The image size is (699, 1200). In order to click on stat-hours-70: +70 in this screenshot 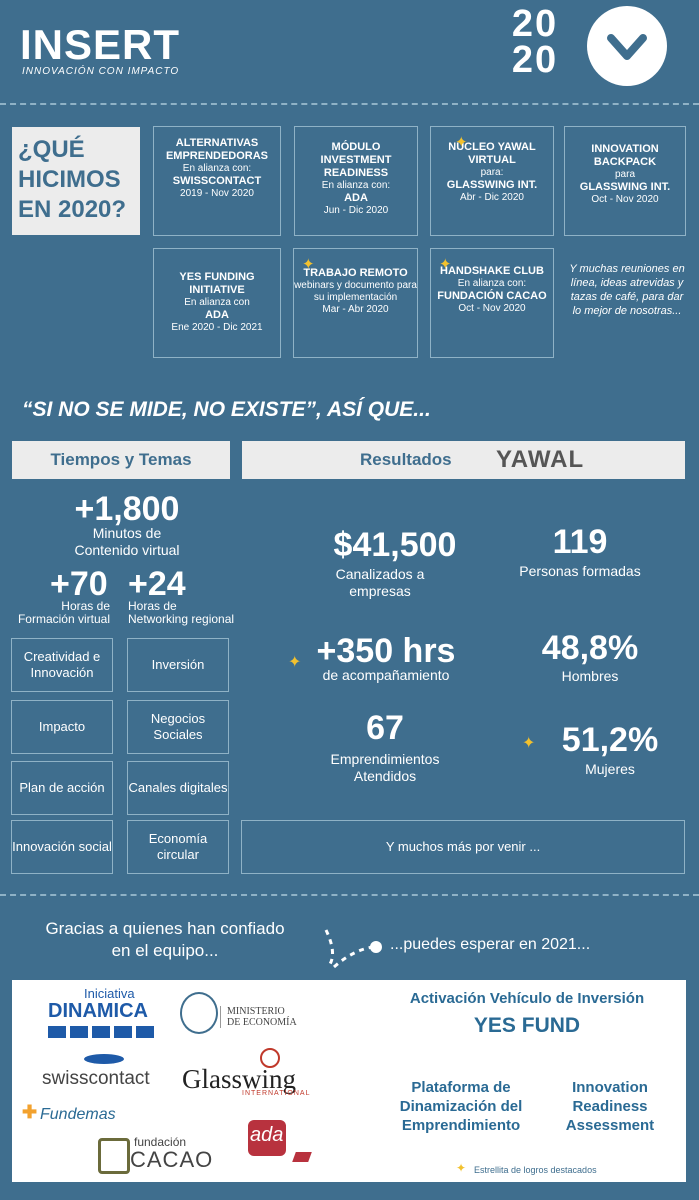, I will do `click(79, 584)`.